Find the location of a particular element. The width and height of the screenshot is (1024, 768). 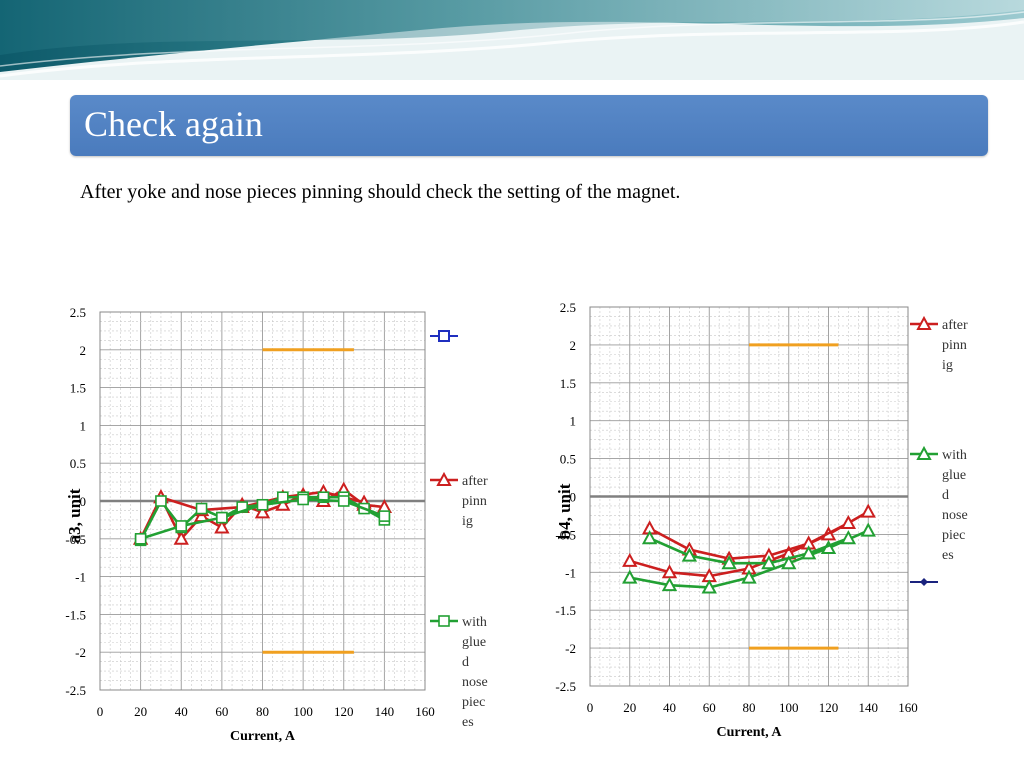

a3-x-tick-label: 60 is located at coordinates (221, 711).